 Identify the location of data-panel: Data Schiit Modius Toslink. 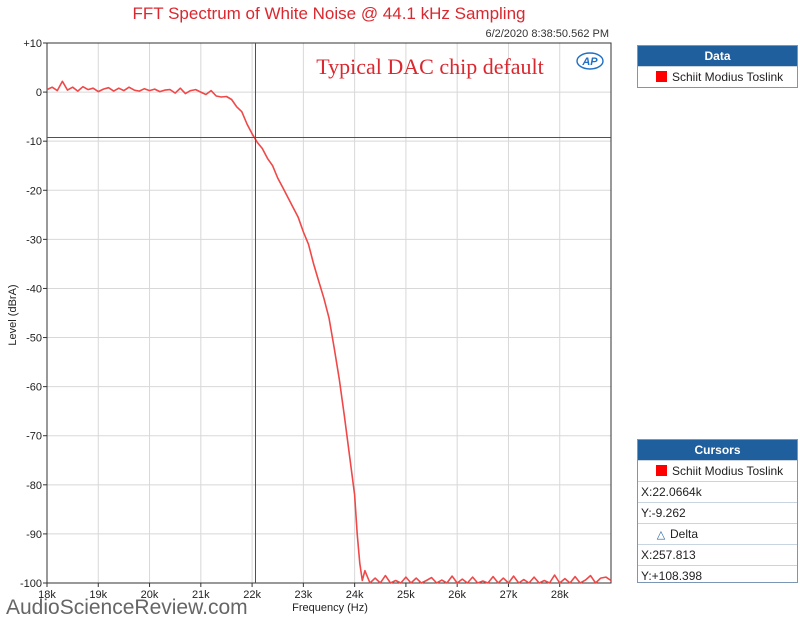
(717, 66).